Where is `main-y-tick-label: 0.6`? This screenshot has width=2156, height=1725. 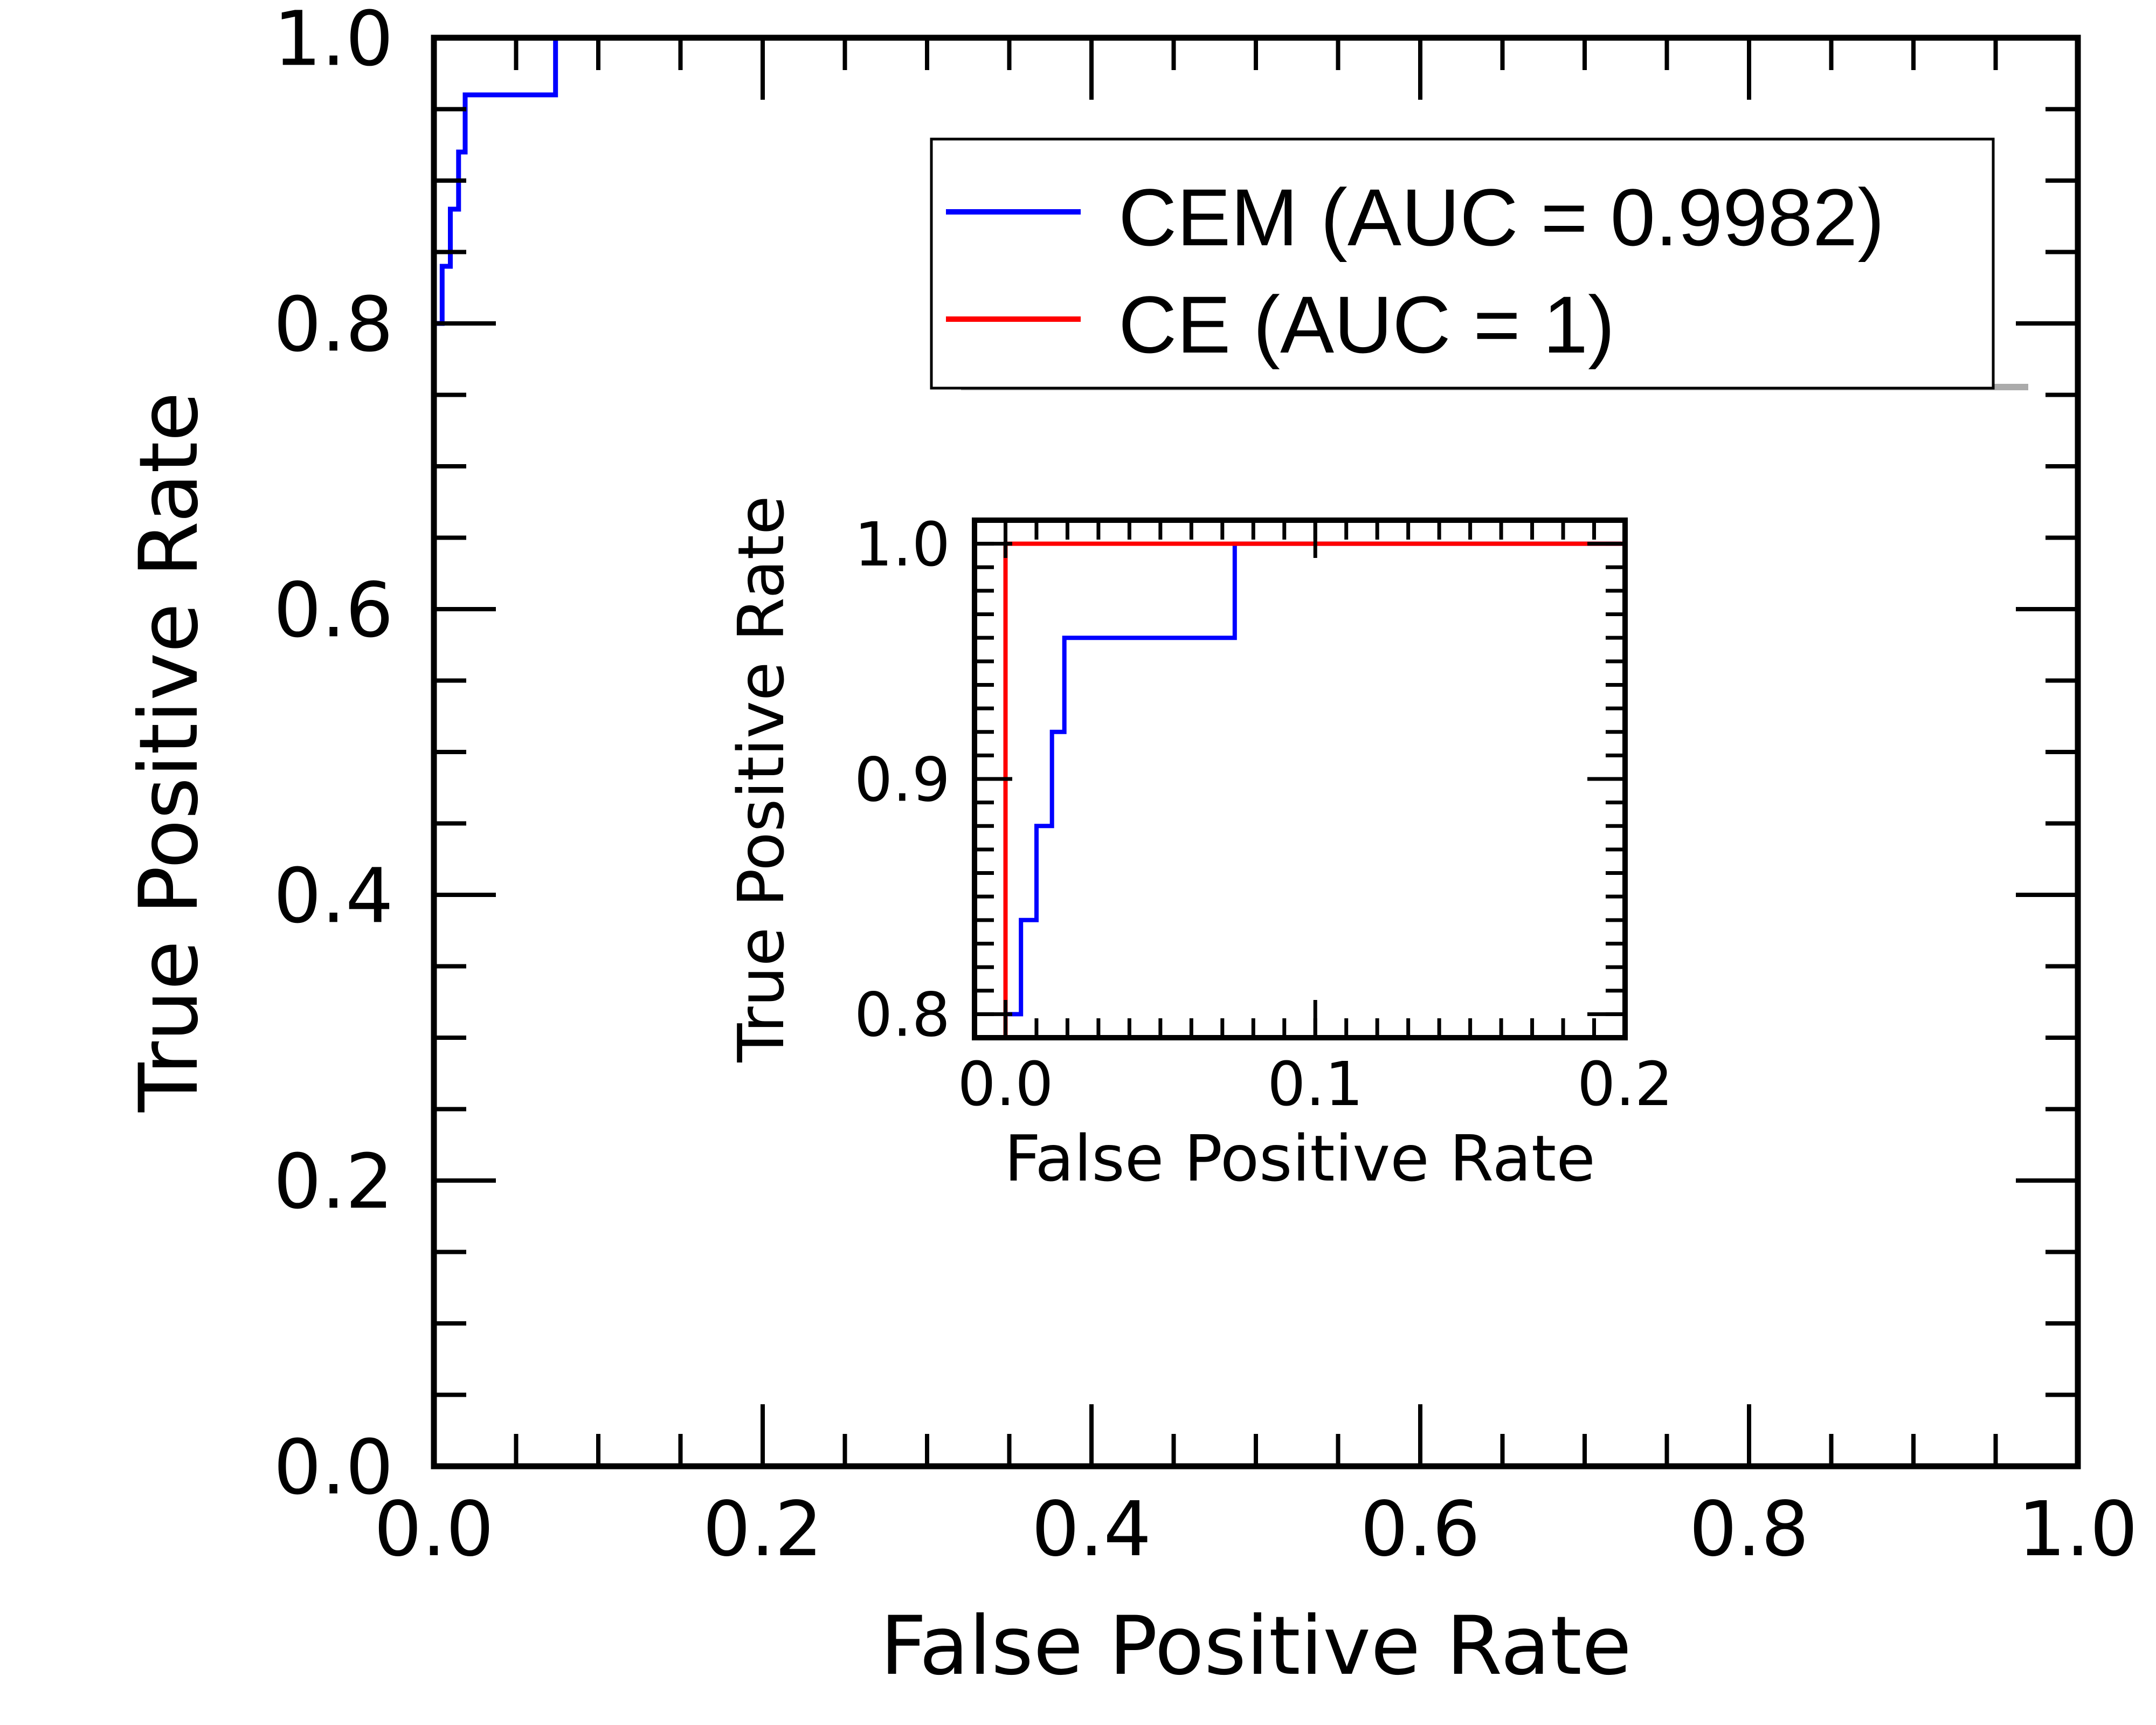
main-y-tick-label: 0.6 is located at coordinates (333, 610).